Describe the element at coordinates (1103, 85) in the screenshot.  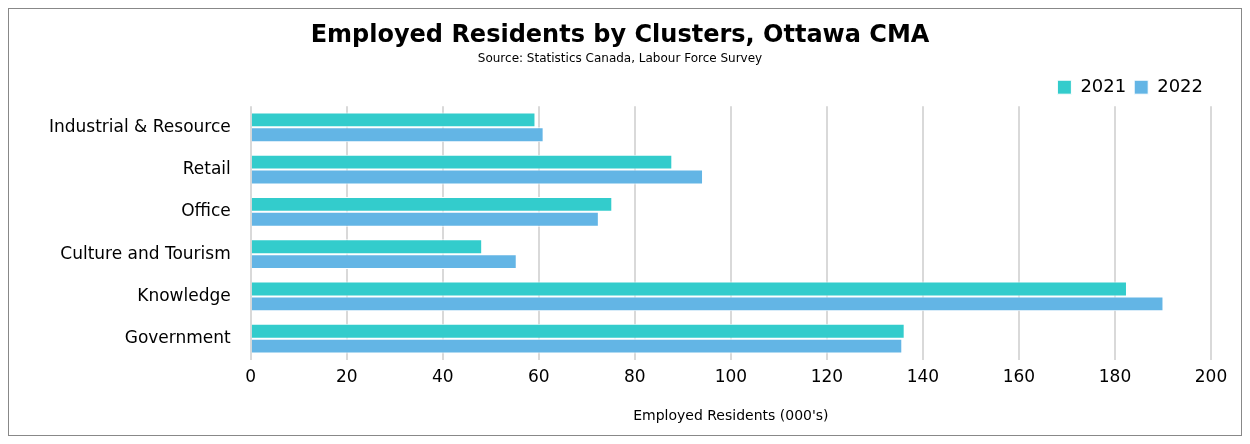
I see `legend-label: 2021` at that location.